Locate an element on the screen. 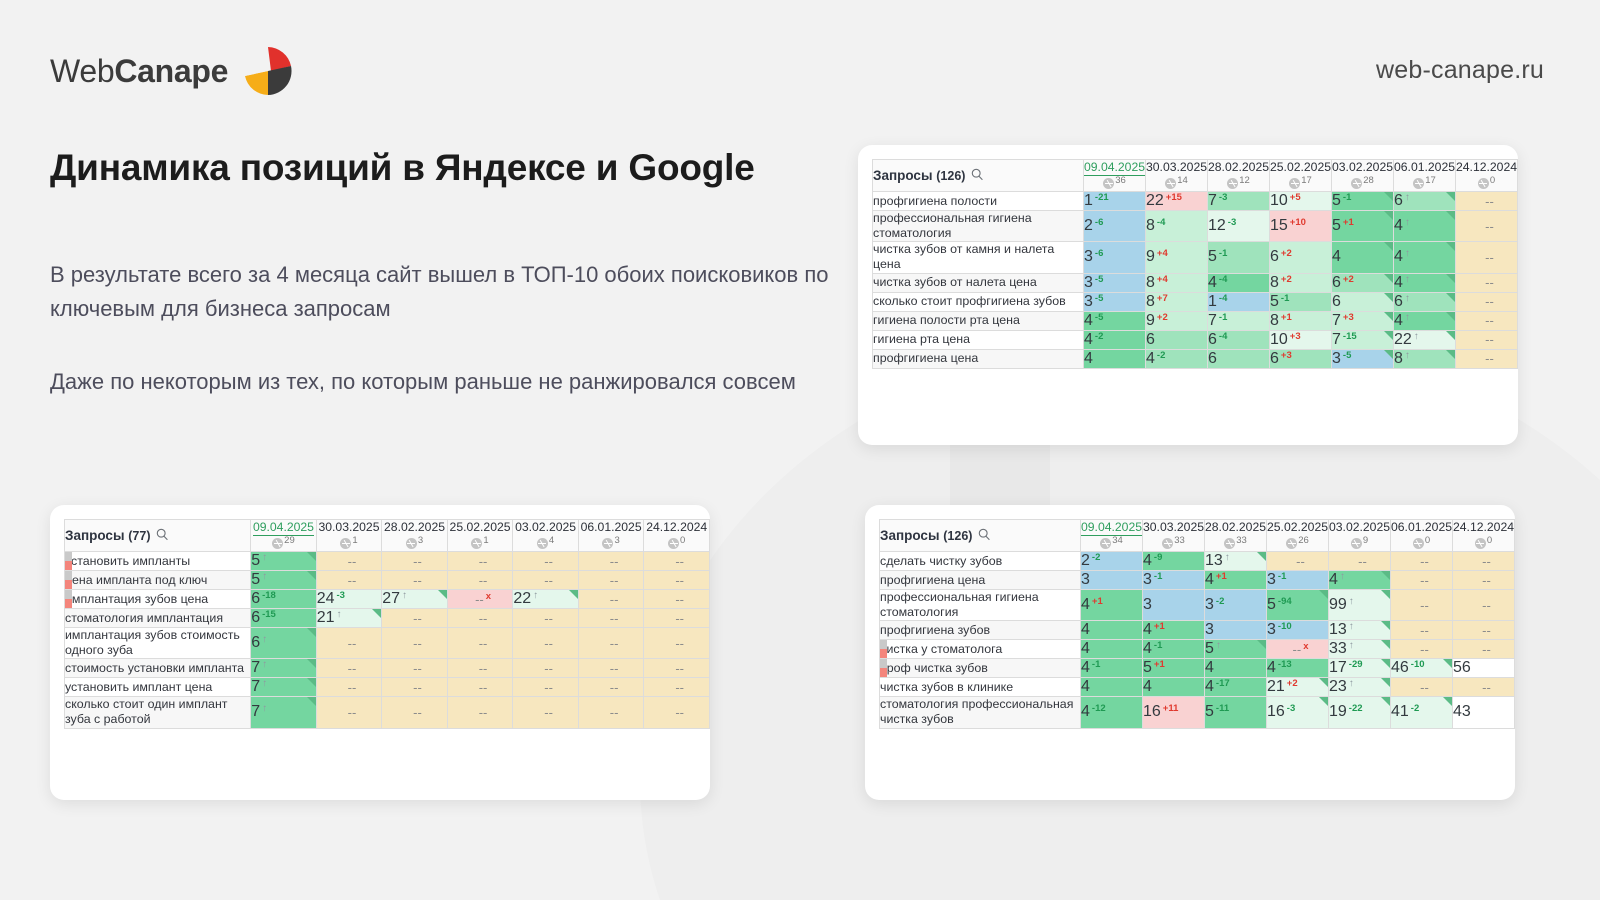 The width and height of the screenshot is (1600, 900). position-cell: 56 is located at coordinates (1483, 668).